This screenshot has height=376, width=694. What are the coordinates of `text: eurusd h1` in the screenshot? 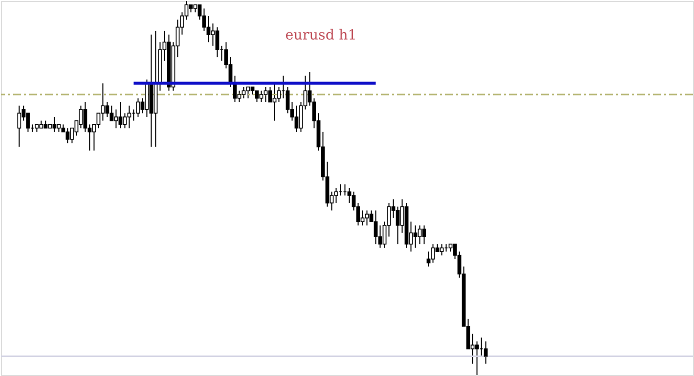 It's located at (321, 36).